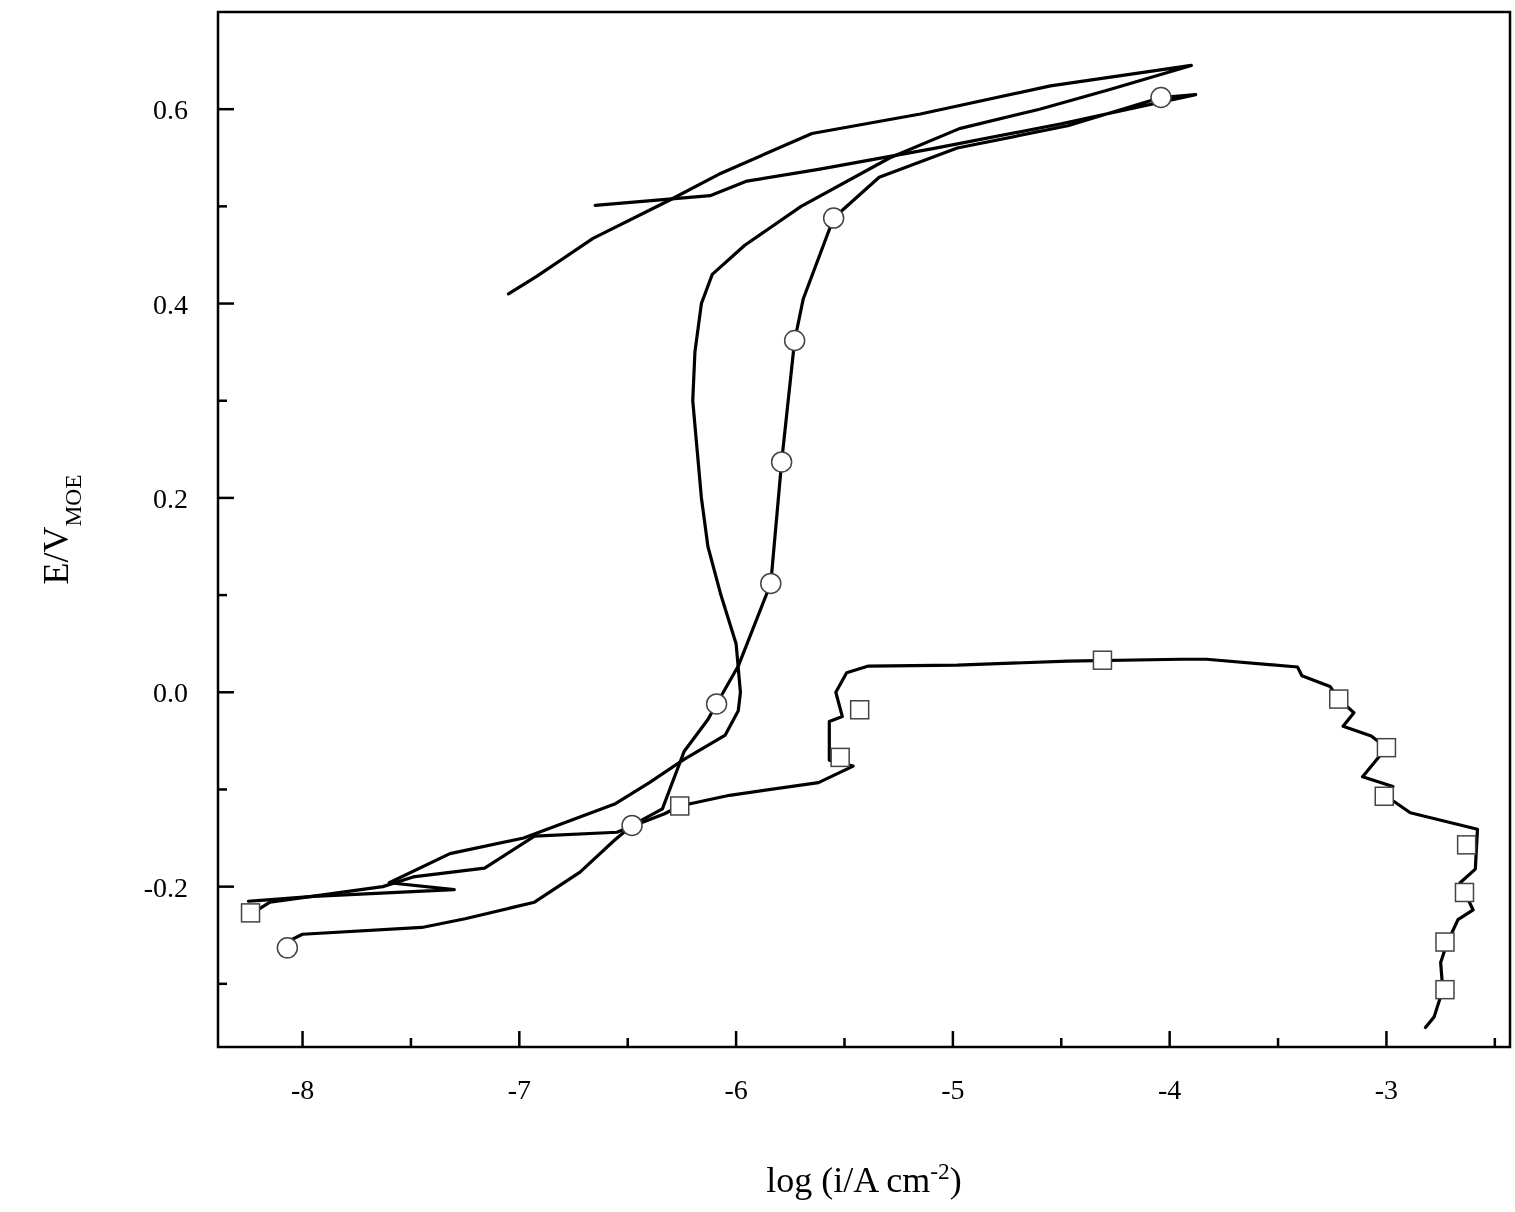 The height and width of the screenshot is (1212, 1515). I want to click on y-tick-label: 0.2, so click(170, 498).